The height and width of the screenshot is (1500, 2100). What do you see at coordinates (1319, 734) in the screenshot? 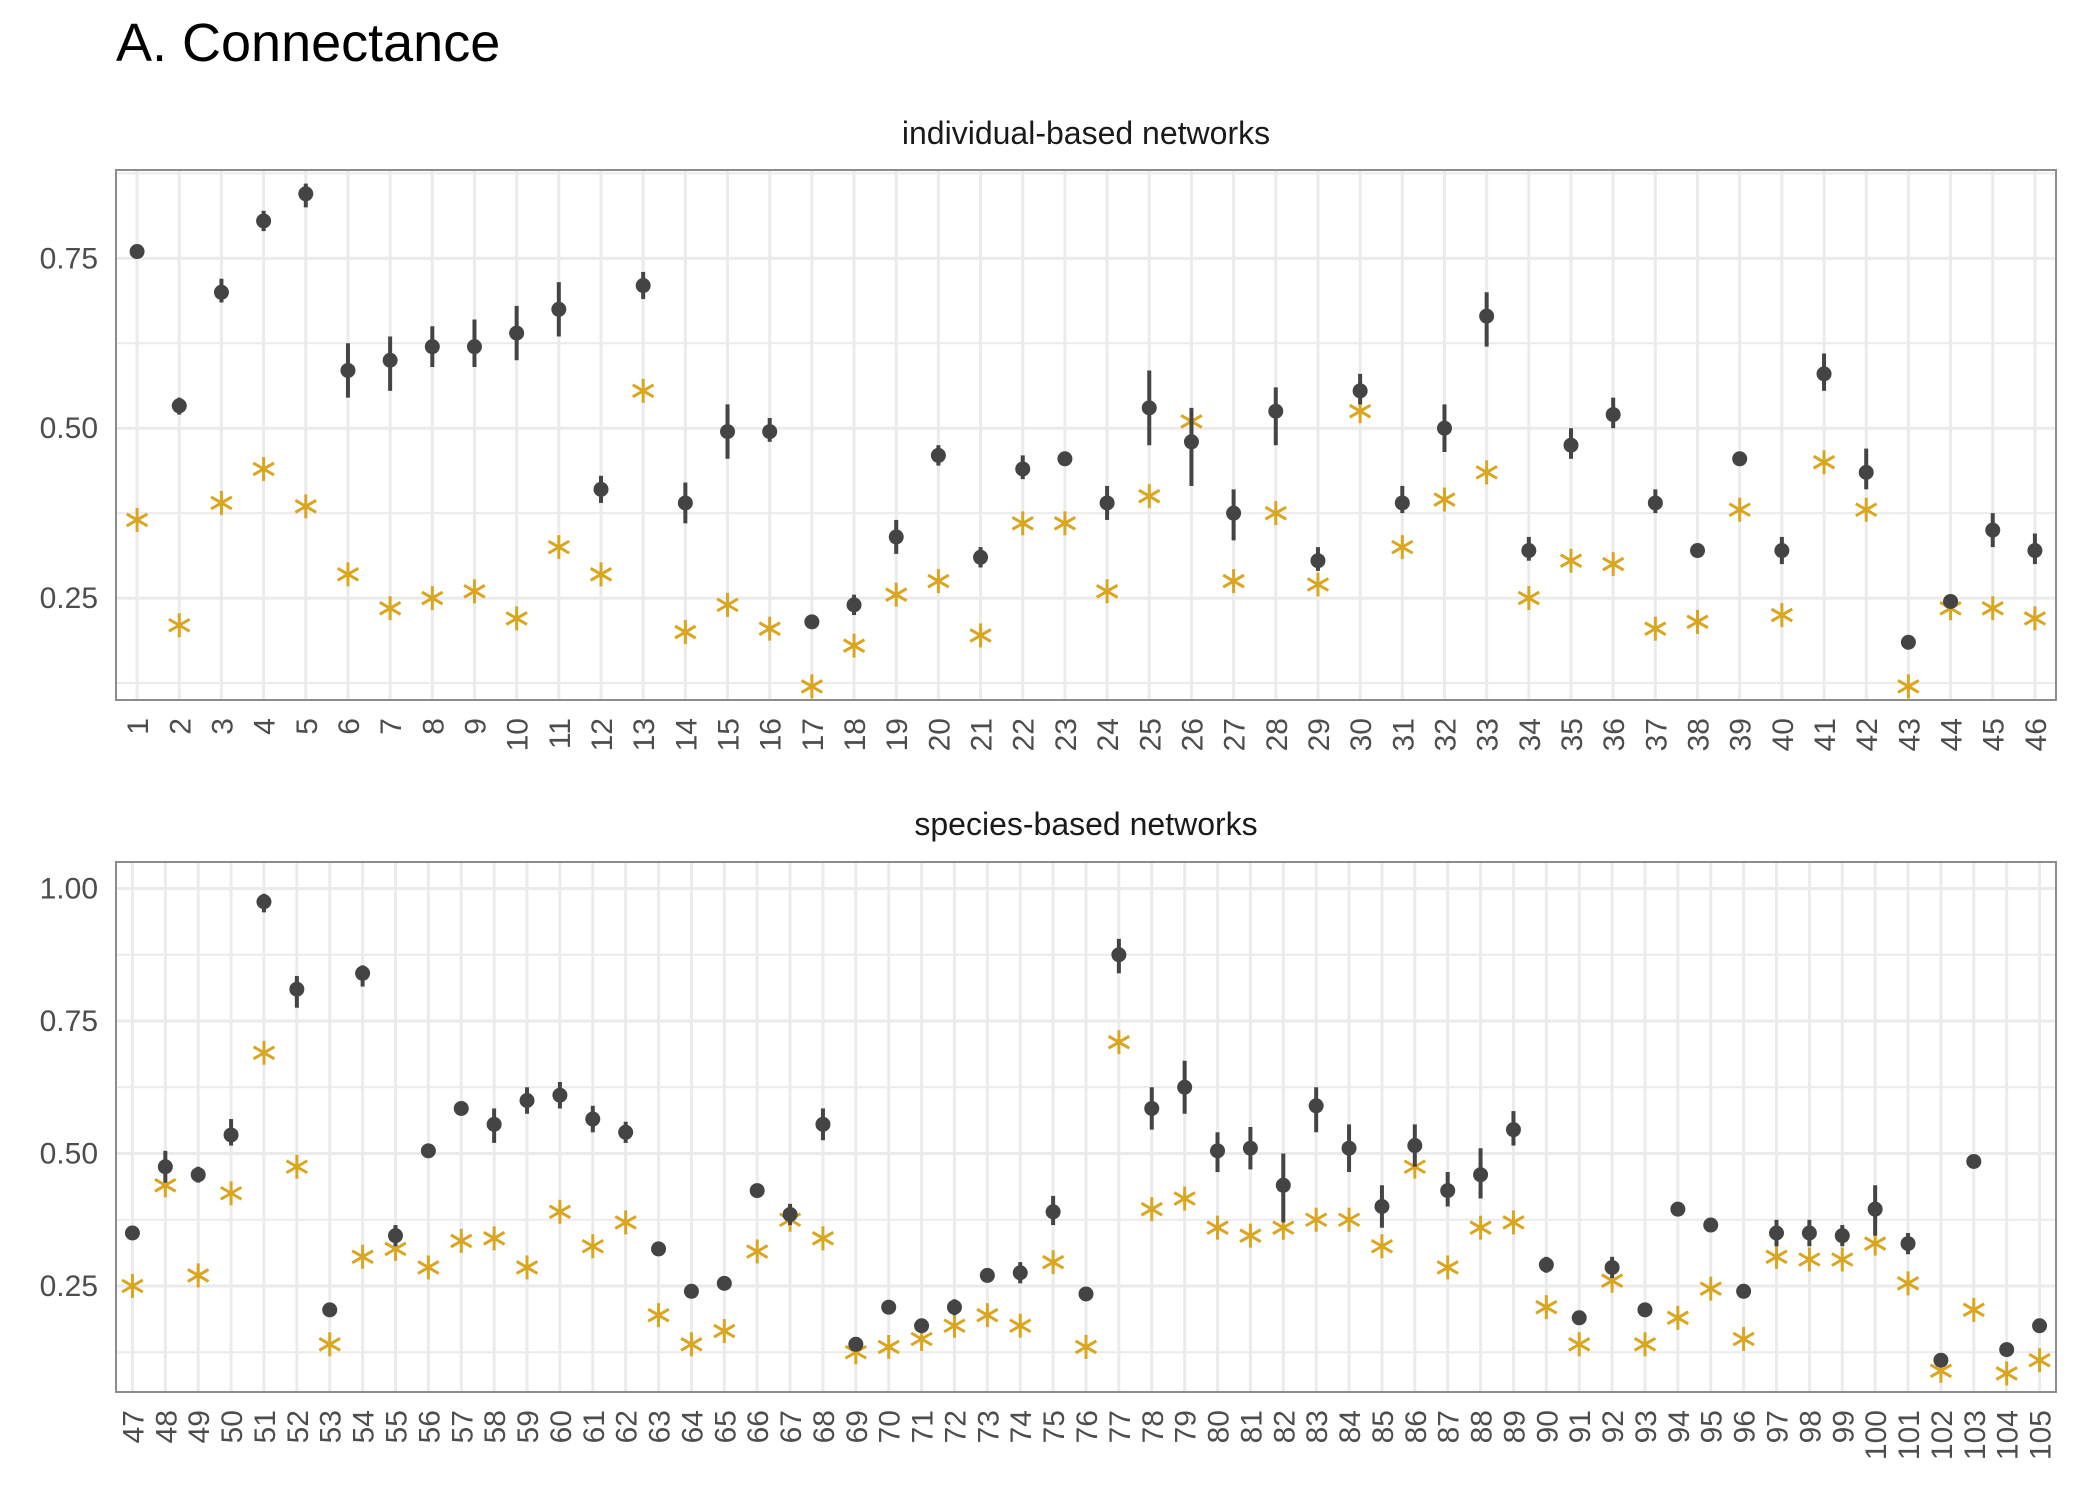
I see `x-tick-label: 29` at bounding box center [1319, 734].